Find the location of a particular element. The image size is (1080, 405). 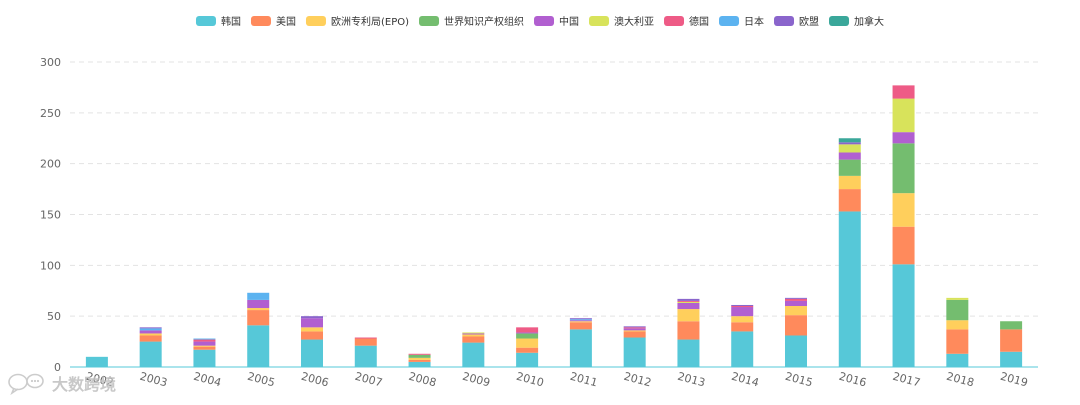

x-tick-label: 2011 is located at coordinates (584, 380).